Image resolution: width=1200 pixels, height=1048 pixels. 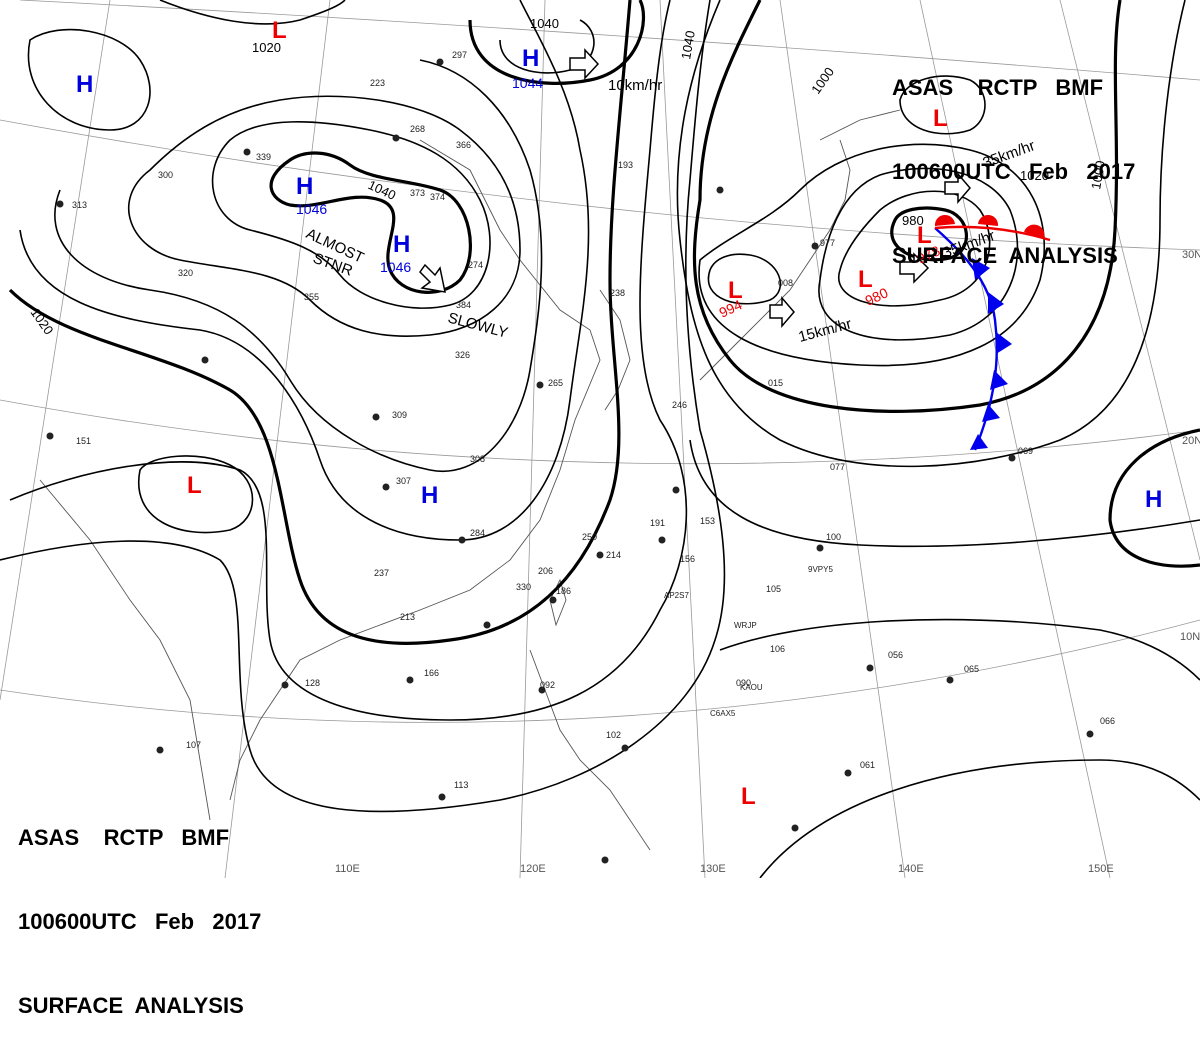 I want to click on isobar-1040-west, so click(x=370, y=222).